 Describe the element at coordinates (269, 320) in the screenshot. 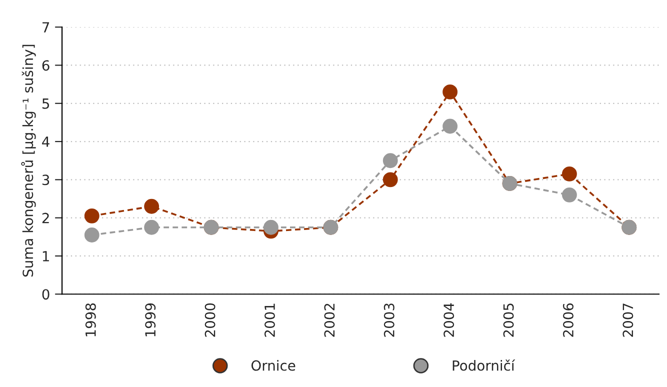

I see `x-tick-label: 2001` at that location.